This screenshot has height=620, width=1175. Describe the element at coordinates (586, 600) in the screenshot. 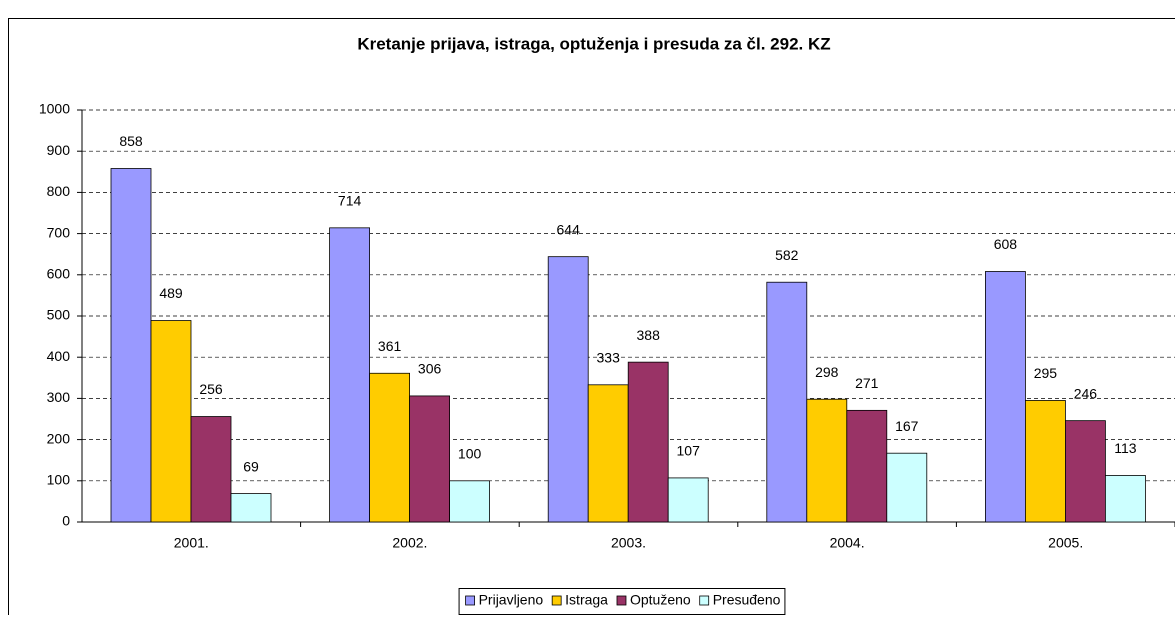

I see `legend-label: Istraga` at that location.